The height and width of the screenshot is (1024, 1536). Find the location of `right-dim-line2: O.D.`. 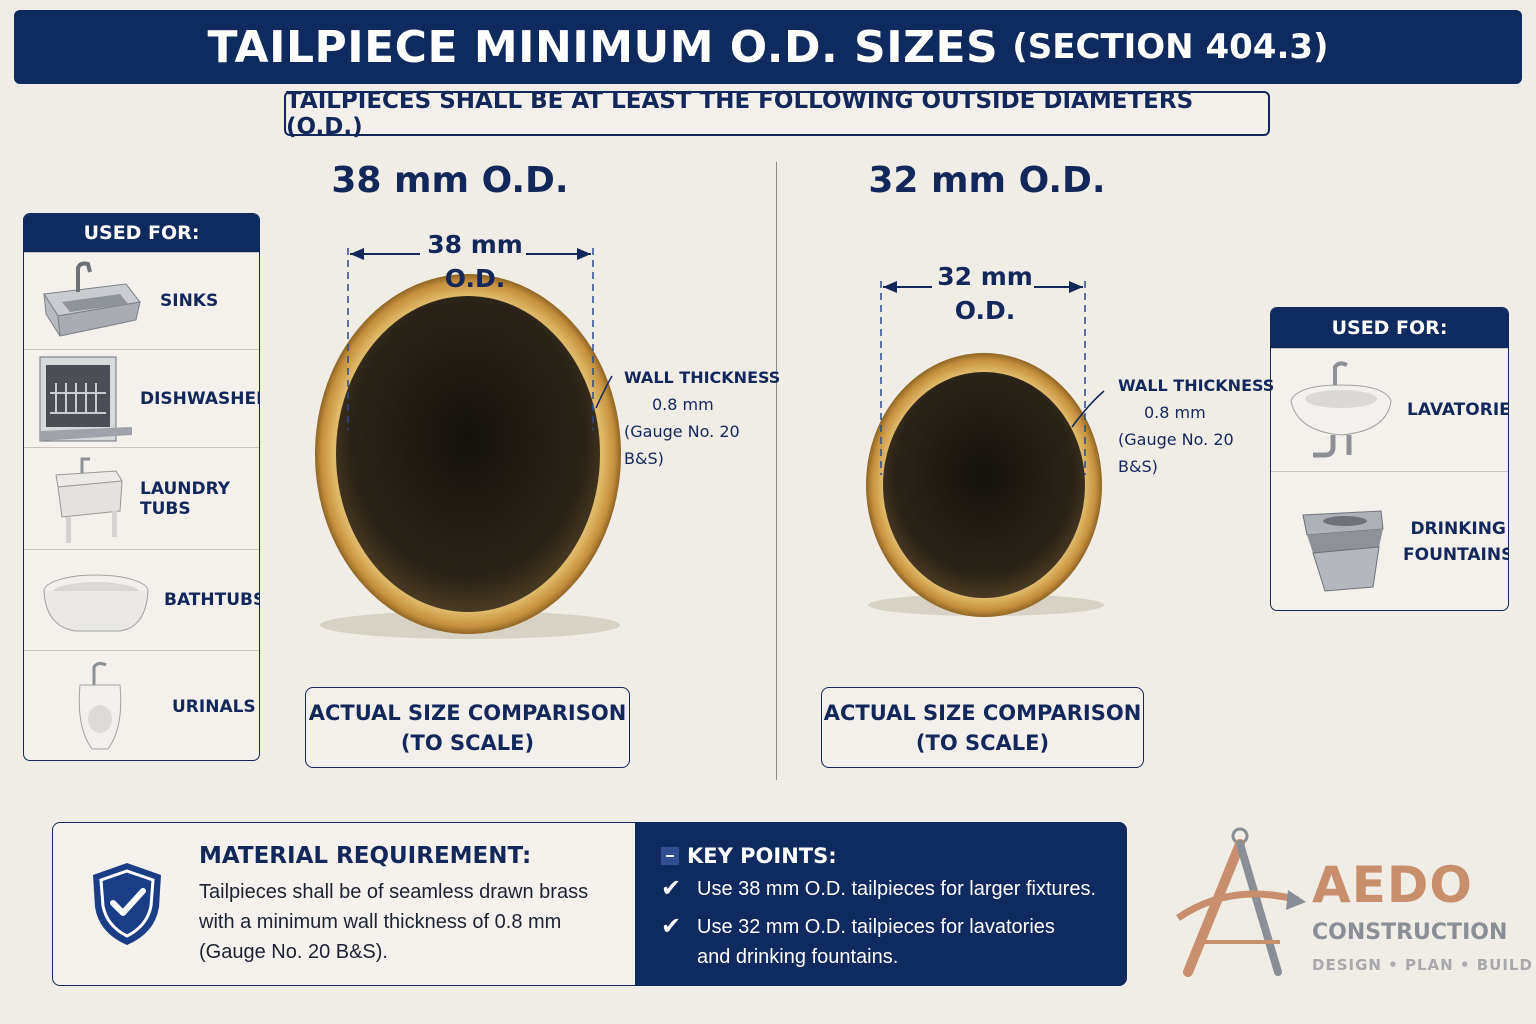

right-dim-line2: O.D. is located at coordinates (985, 310).